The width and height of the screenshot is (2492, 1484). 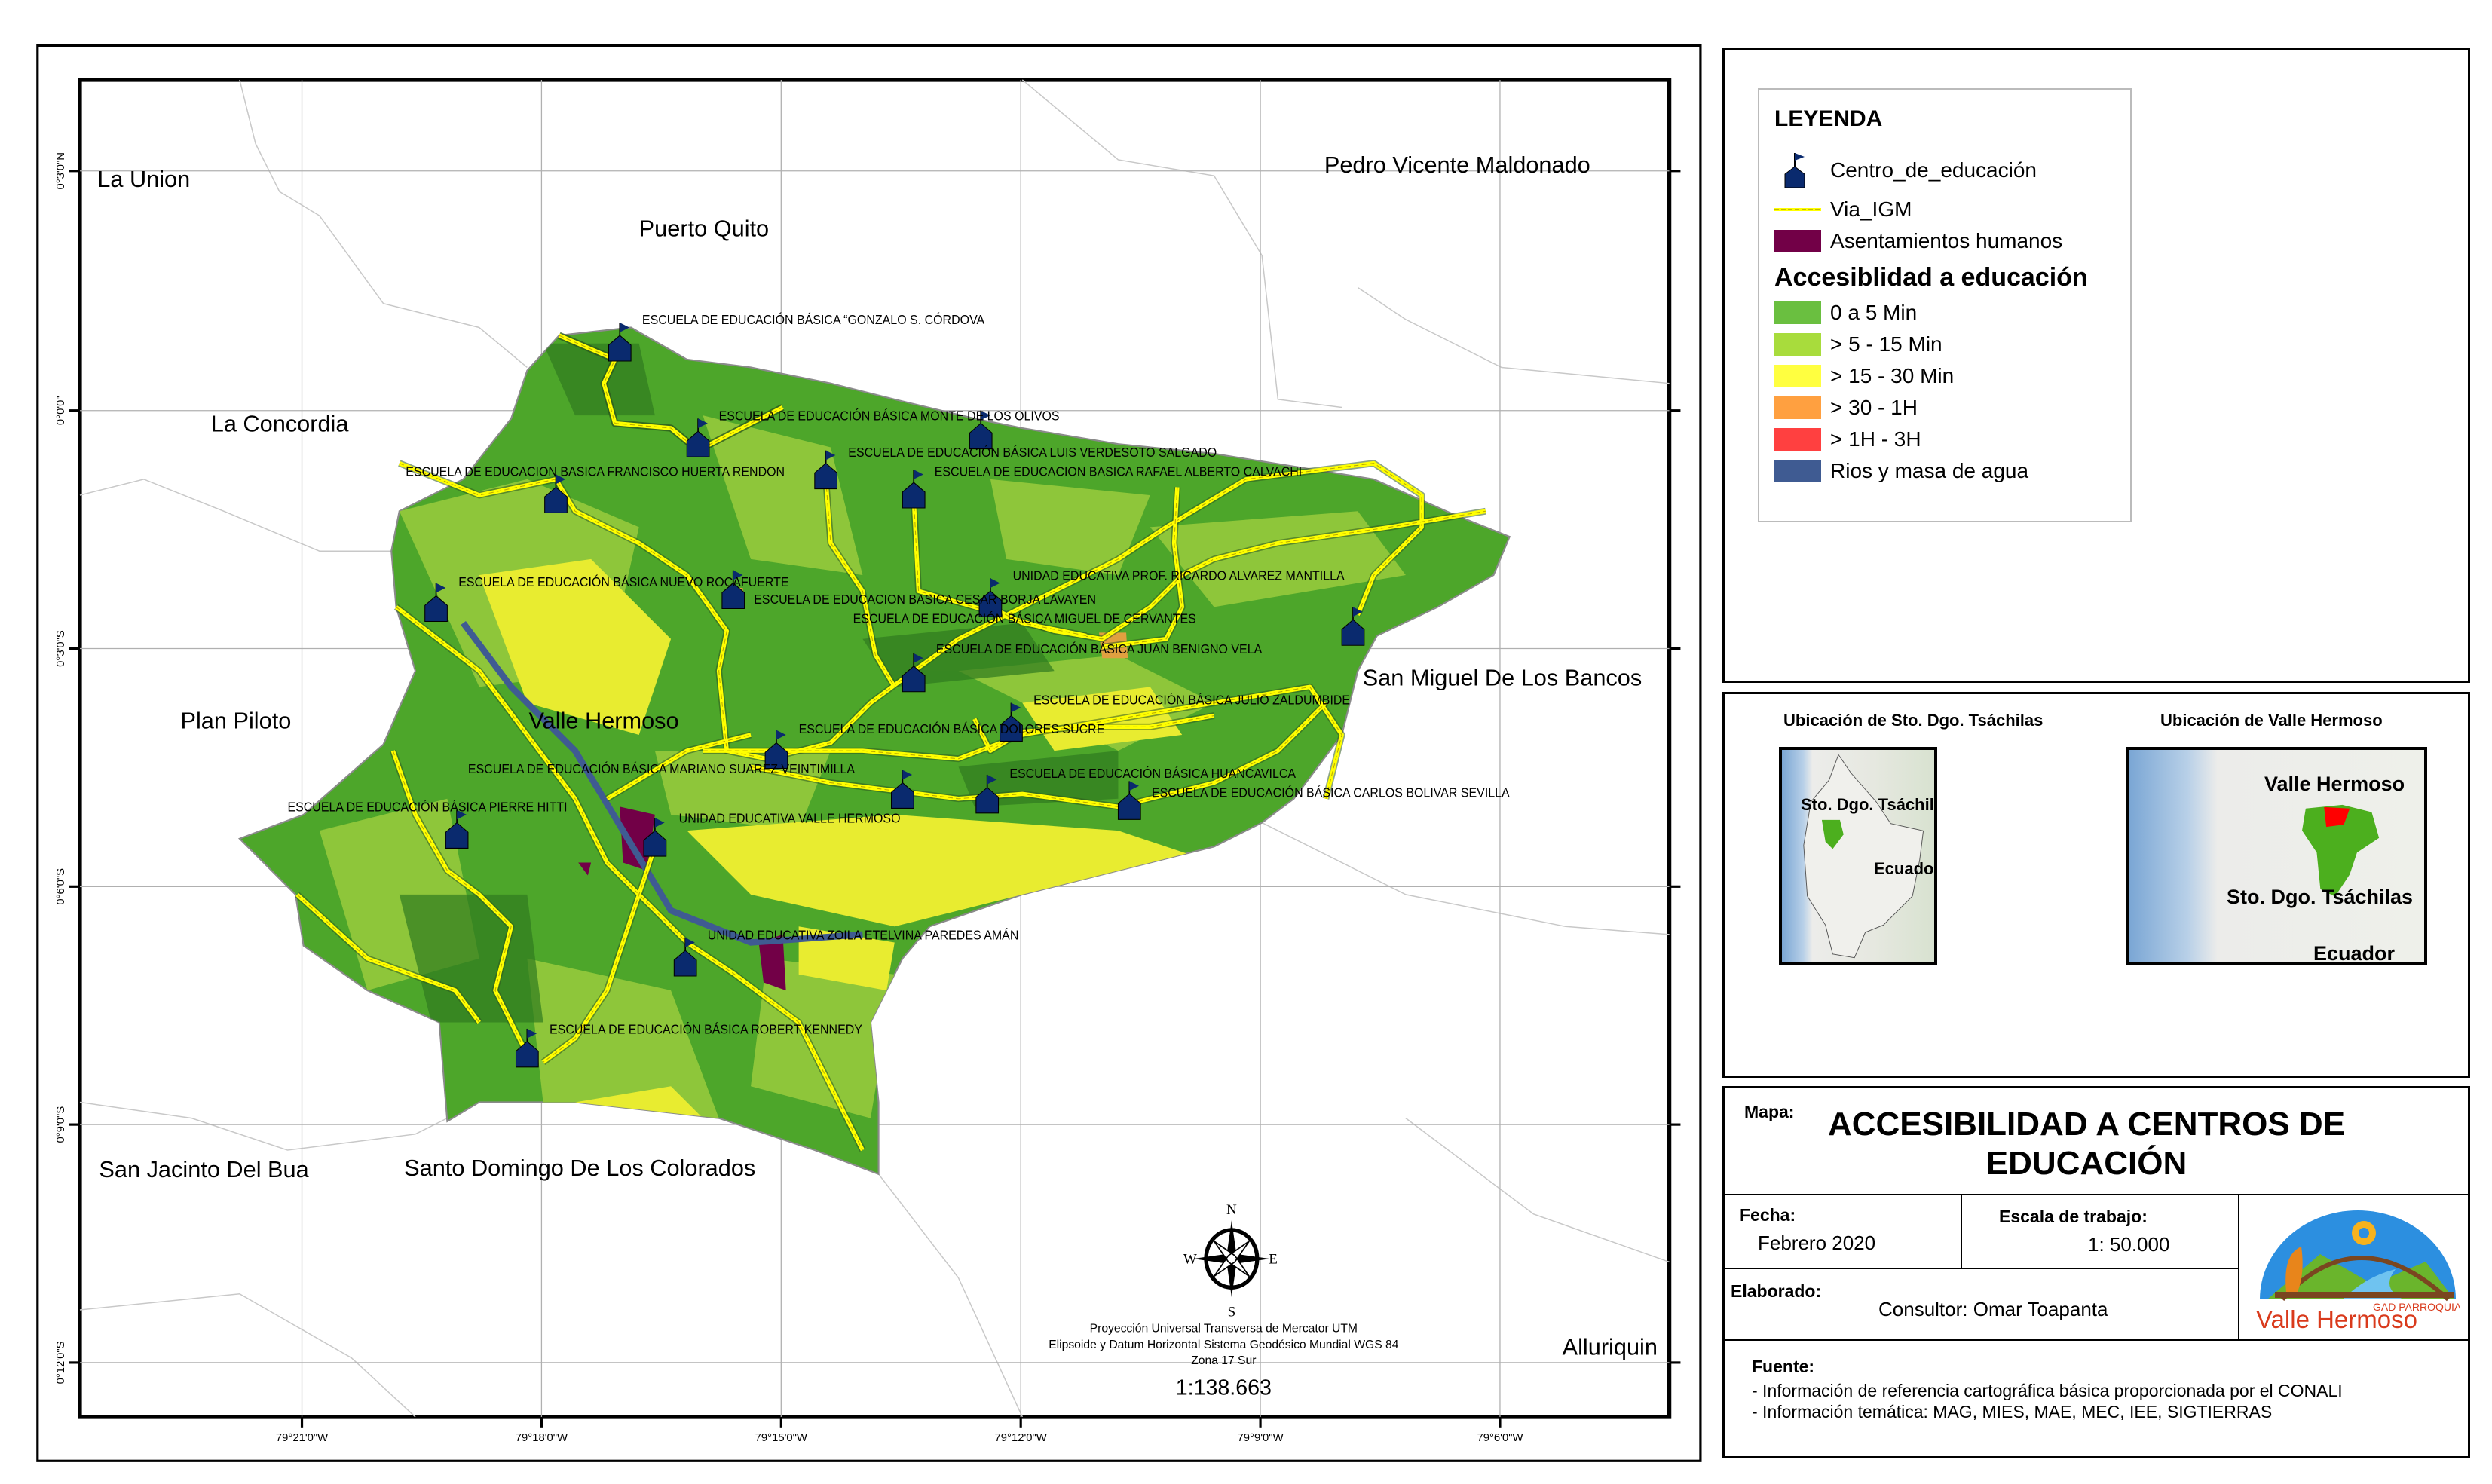 I want to click on legend-item-road: Via_IGM, so click(x=1944, y=209).